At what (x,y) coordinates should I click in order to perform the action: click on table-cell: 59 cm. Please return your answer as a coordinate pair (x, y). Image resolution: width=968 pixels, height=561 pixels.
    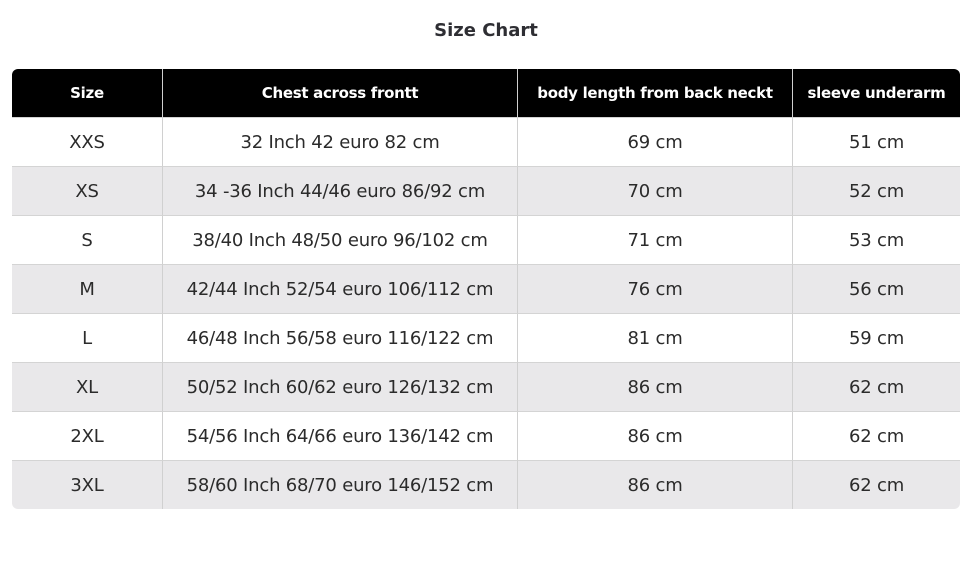
    Looking at the image, I should click on (876, 337).